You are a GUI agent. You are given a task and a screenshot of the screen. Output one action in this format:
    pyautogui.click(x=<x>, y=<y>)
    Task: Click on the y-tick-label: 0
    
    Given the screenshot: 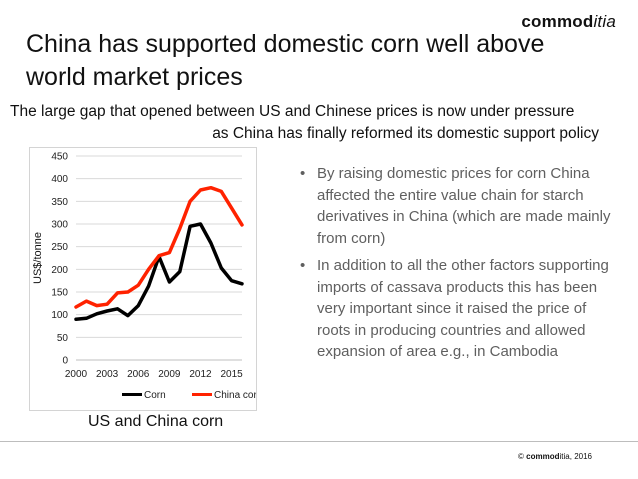 What is the action you would take?
    pyautogui.click(x=65, y=361)
    